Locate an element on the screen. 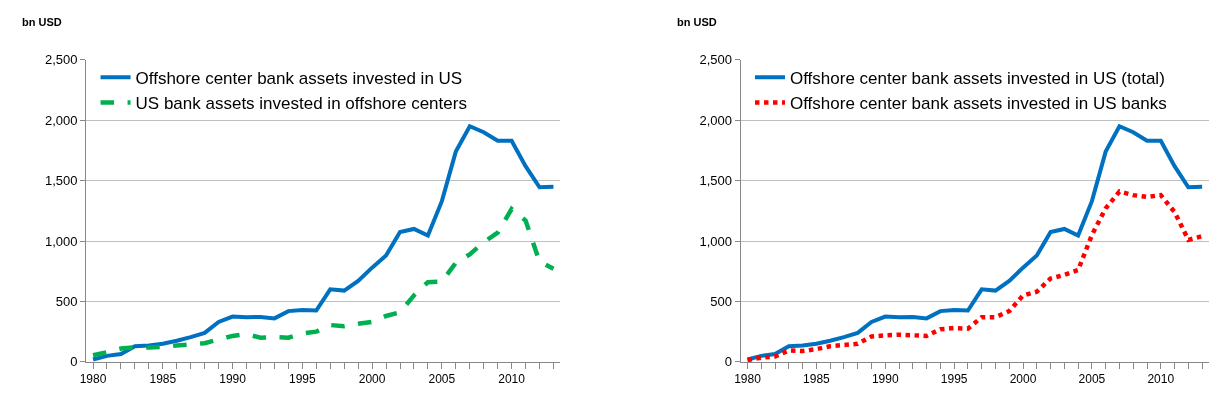 The image size is (1225, 408). legend-label: Offshore center bank assets invested in US banks is located at coordinates (978, 104).